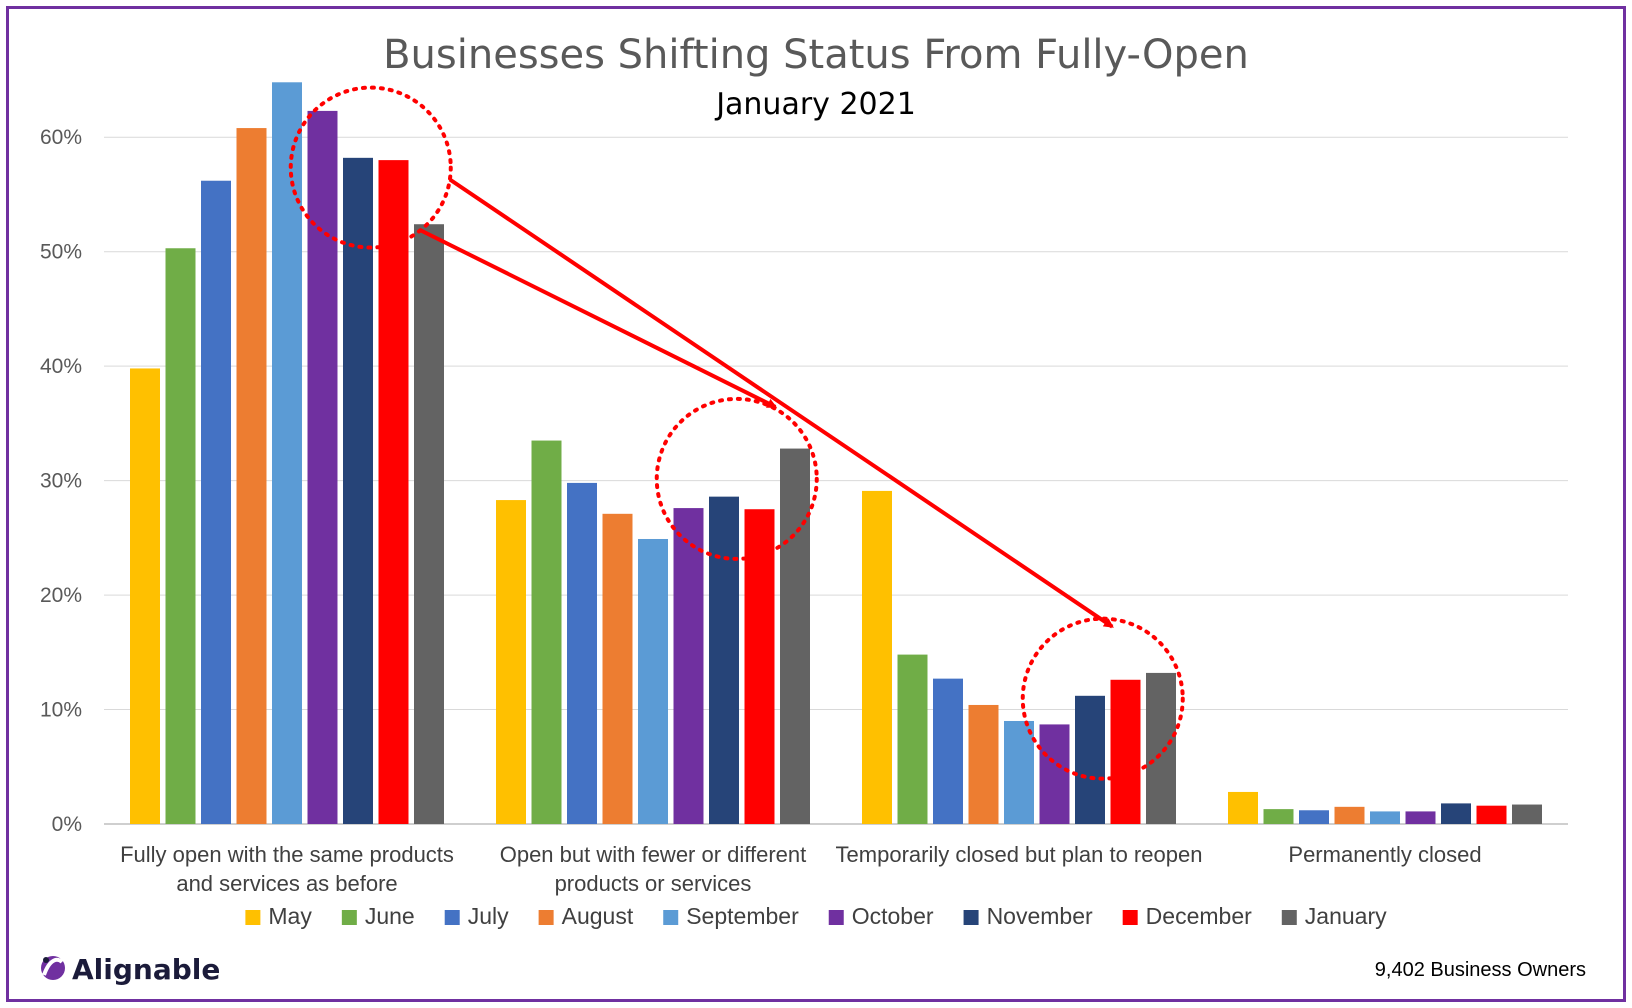 This screenshot has width=1632, height=1008. I want to click on legend-label-july: July, so click(488, 916).